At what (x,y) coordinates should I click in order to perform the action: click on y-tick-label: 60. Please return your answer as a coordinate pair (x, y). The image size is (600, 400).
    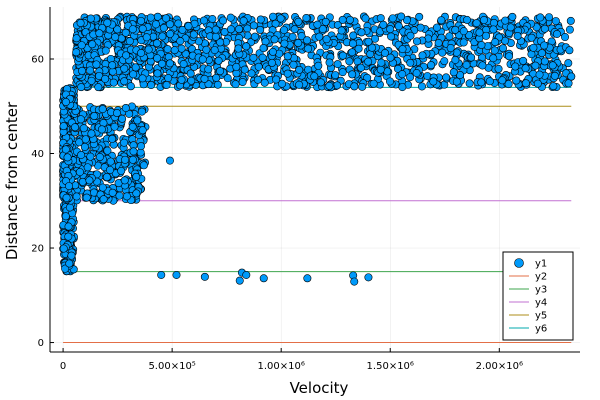
    Looking at the image, I should click on (37, 59).